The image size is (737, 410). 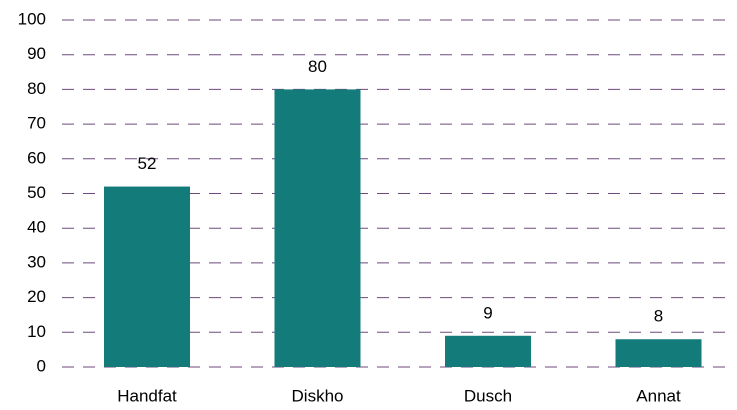 What do you see at coordinates (36, 331) in the screenshot?
I see `y-tick-label: 10` at bounding box center [36, 331].